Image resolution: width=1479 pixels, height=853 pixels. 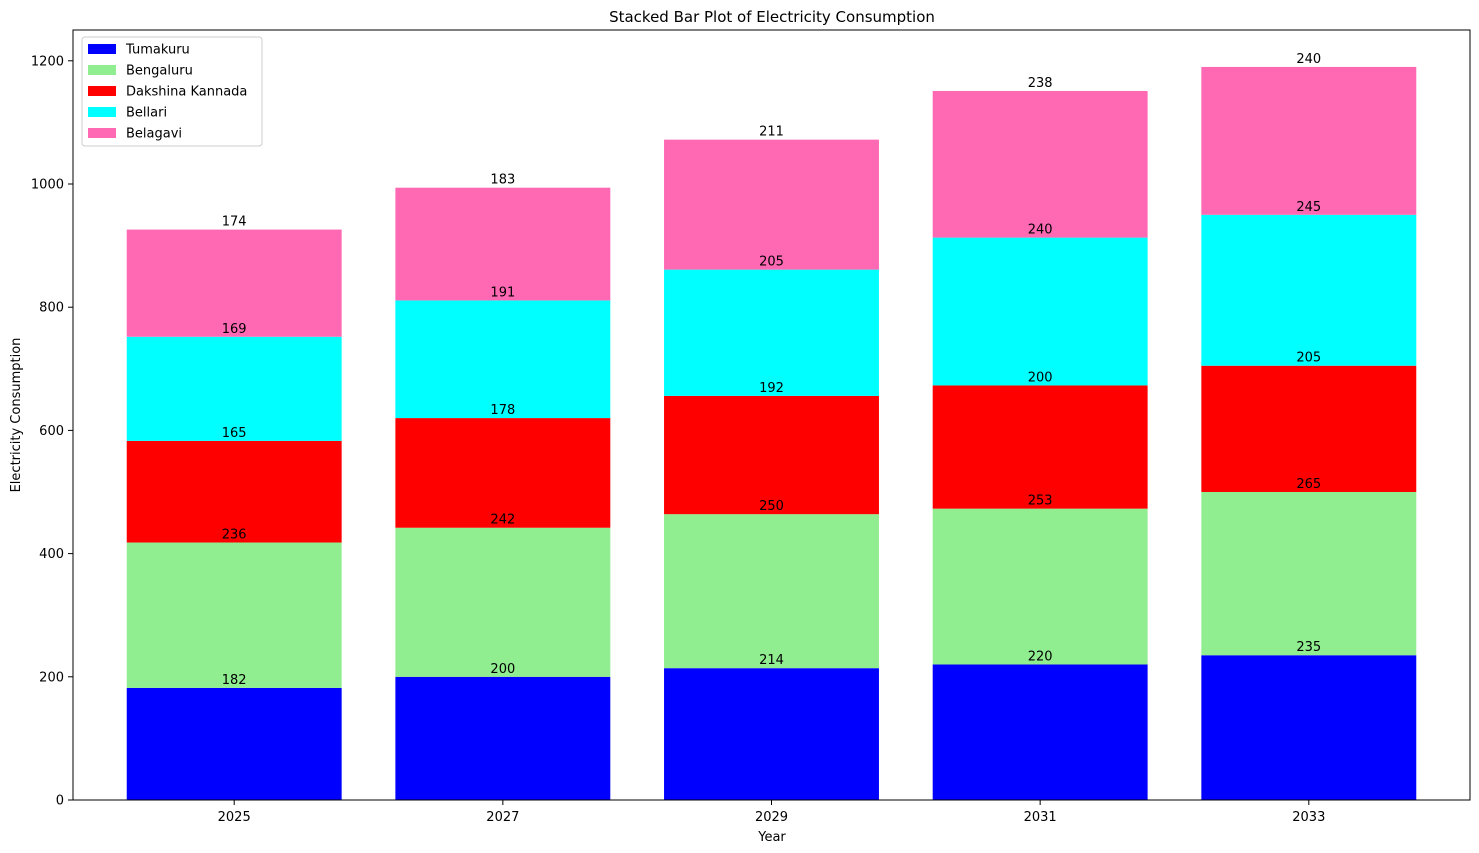 What do you see at coordinates (771, 204) in the screenshot?
I see `bar-segment-belagavi-2029` at bounding box center [771, 204].